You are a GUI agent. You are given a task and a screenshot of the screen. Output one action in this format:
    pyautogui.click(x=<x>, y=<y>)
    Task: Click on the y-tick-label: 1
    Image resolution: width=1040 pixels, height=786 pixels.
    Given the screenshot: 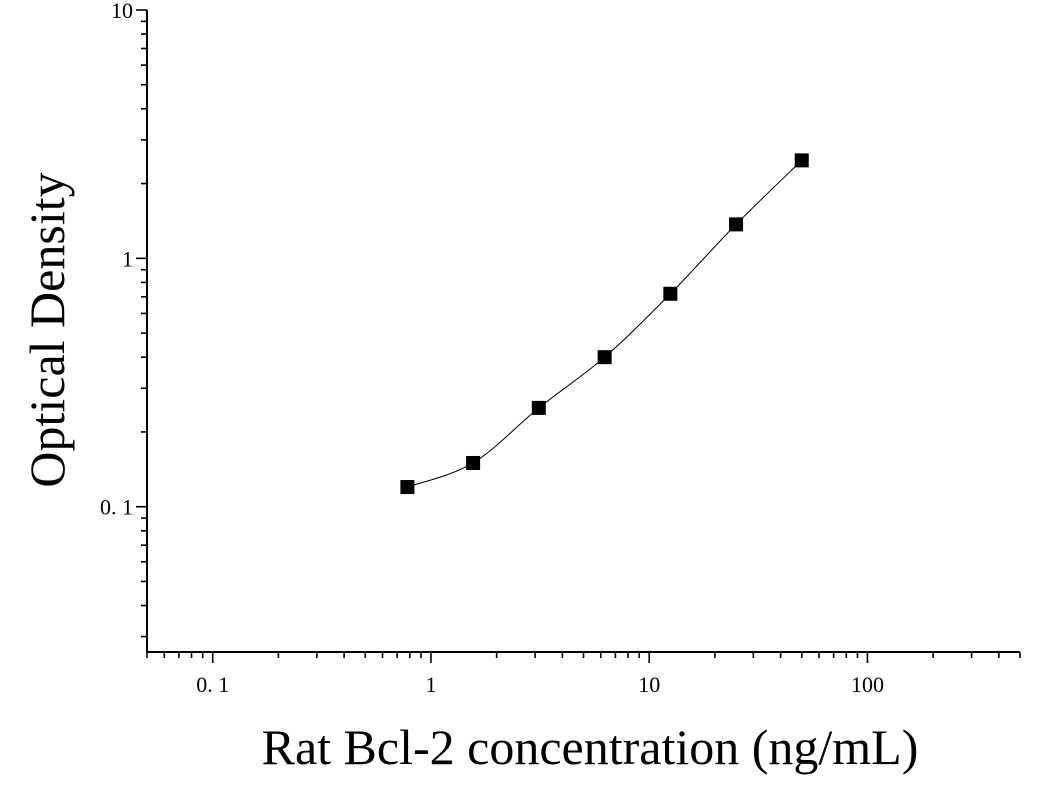 What is the action you would take?
    pyautogui.click(x=127, y=258)
    